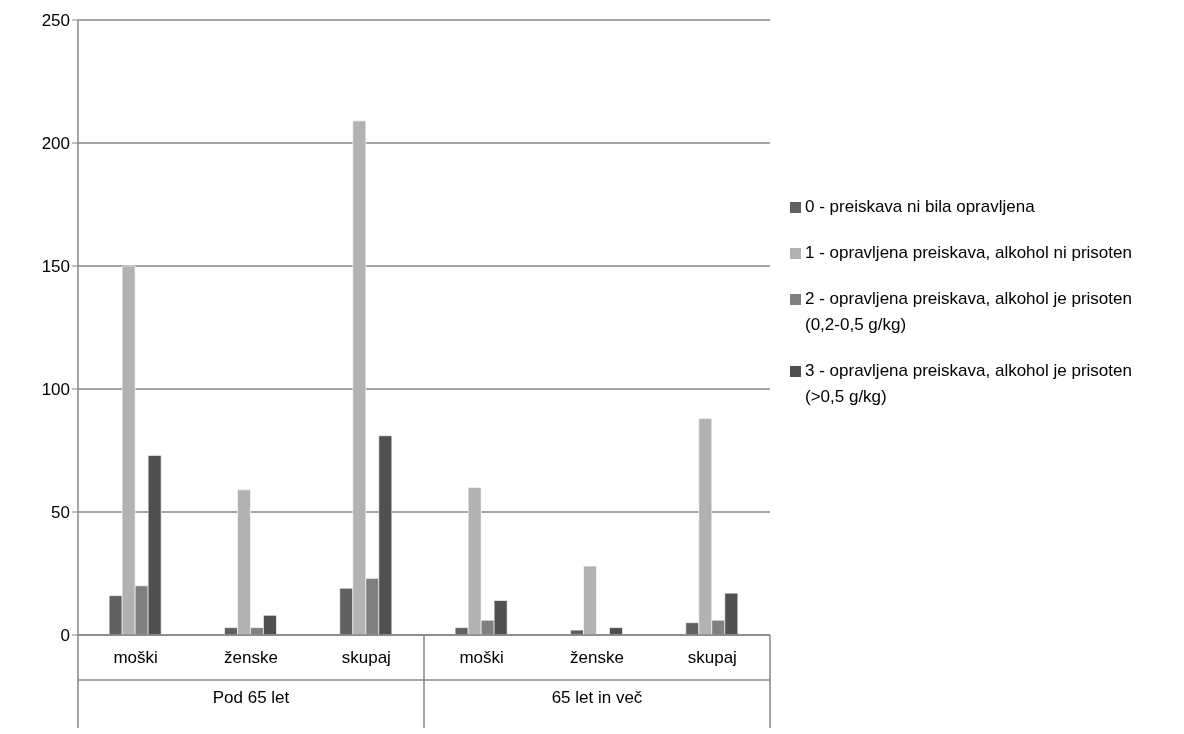 Image resolution: width=1184 pixels, height=734 pixels. Describe the element at coordinates (920, 207) in the screenshot. I see `legend-label: 0 - preiskava ni bila opravljena` at that location.